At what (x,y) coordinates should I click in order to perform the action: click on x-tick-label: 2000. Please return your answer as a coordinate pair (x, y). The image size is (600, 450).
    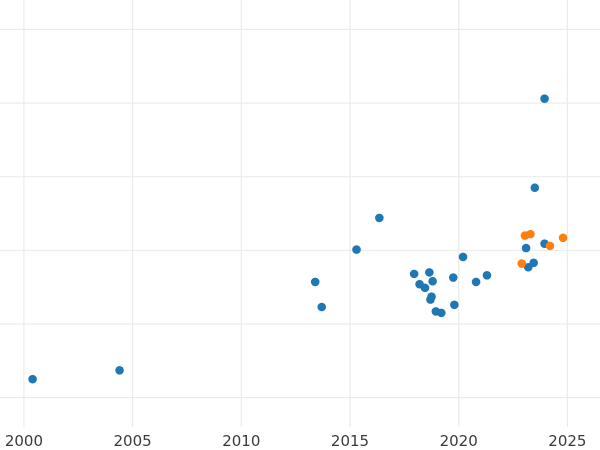
    Looking at the image, I should click on (24, 441).